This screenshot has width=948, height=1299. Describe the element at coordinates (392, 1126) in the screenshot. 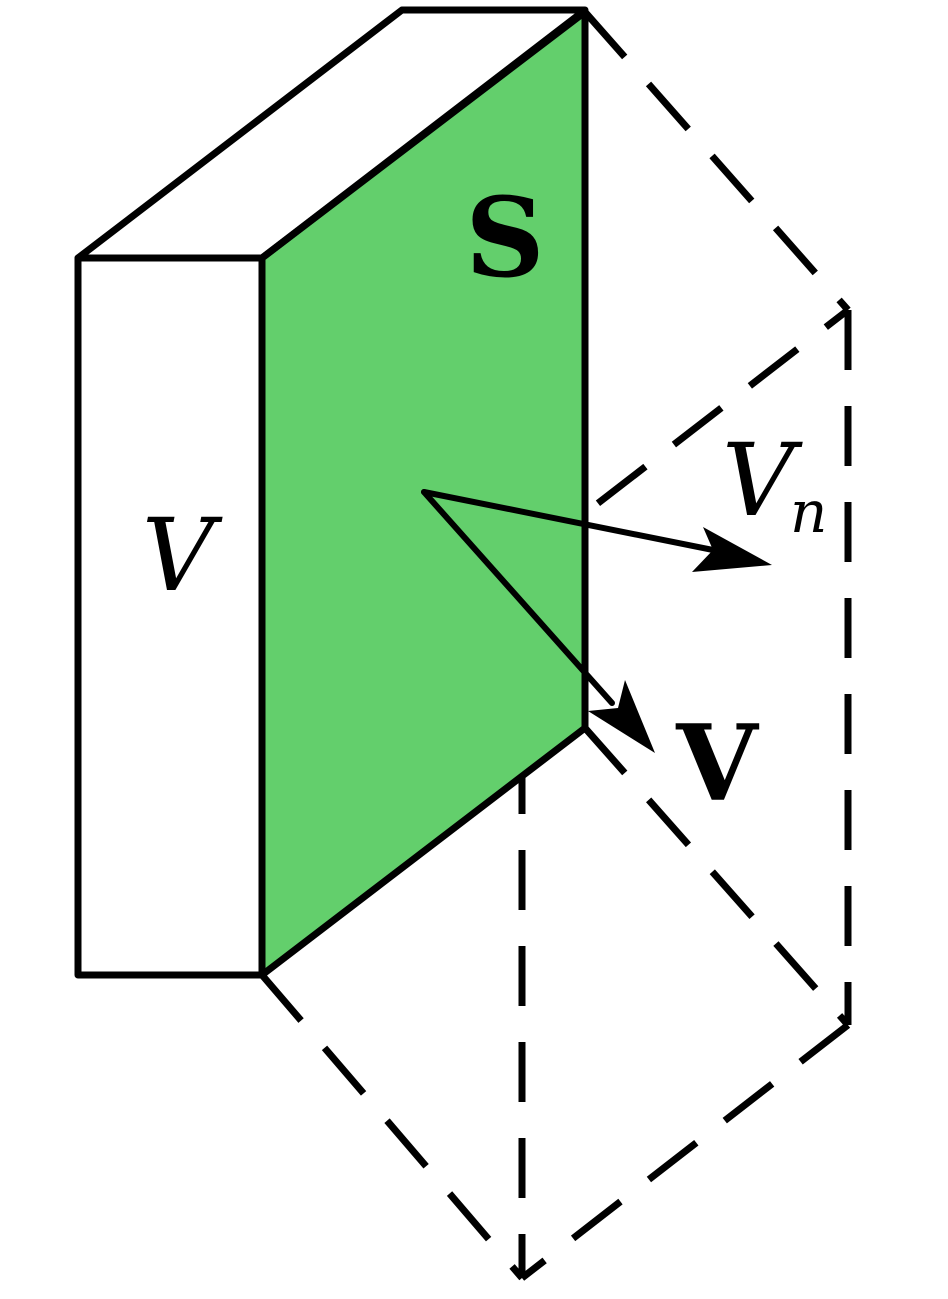

I see `sweep-edge-bottom-left` at that location.